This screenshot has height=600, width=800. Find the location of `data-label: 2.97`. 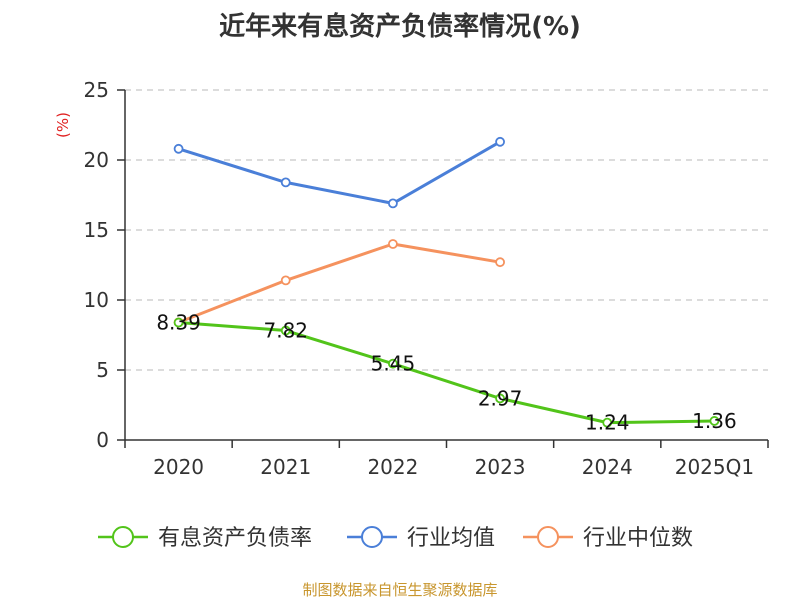

data-label: 2.97 is located at coordinates (500, 398).